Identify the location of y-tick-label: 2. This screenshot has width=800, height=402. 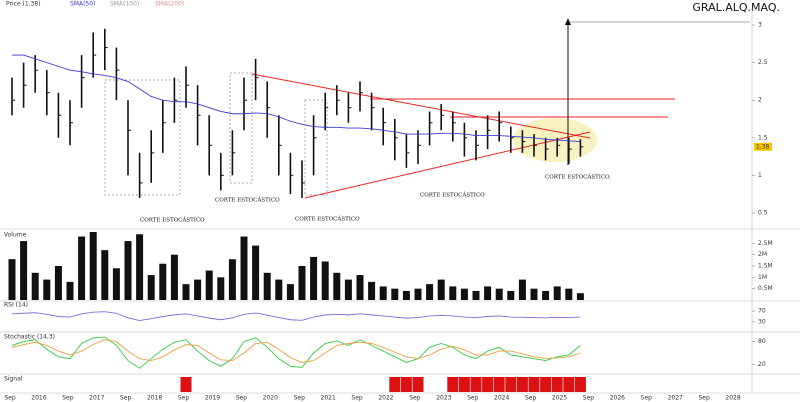
(760, 100).